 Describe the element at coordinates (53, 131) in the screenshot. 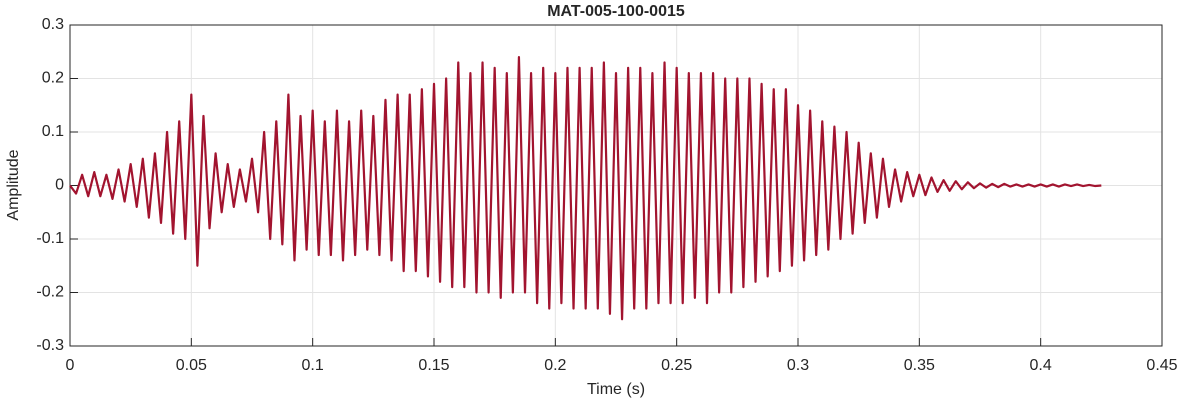

I see `y-tick-label: 0.1` at that location.